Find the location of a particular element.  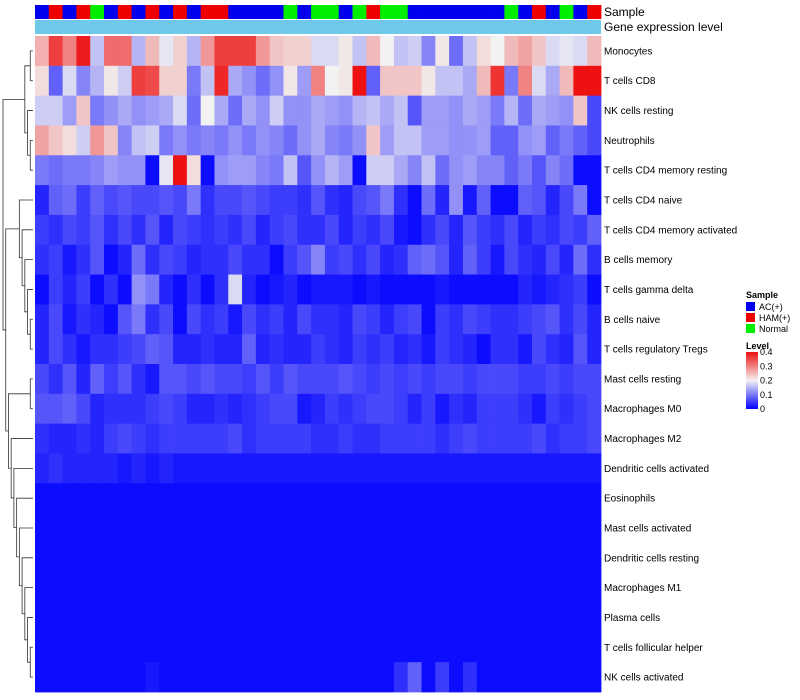

legend-tick-label: 0.3 is located at coordinates (766, 366).